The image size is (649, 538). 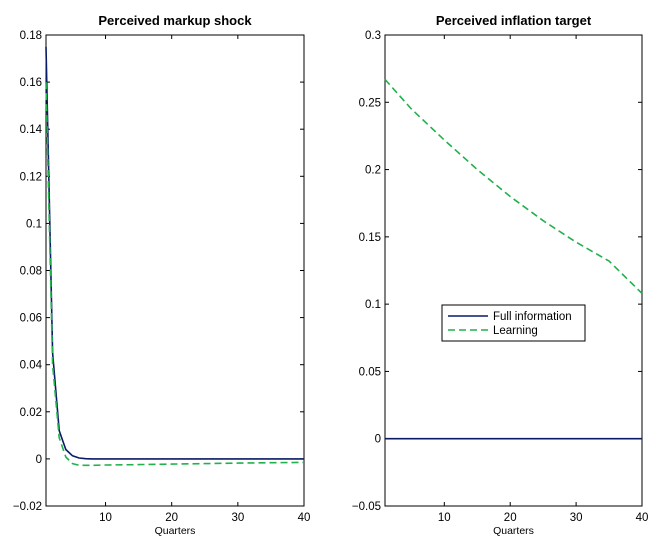 What do you see at coordinates (514, 20) in the screenshot?
I see `chart-title: Perceived inflation target` at bounding box center [514, 20].